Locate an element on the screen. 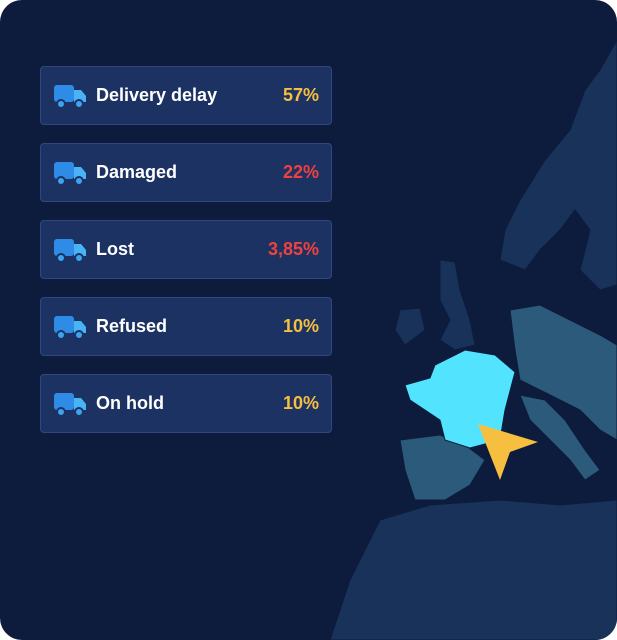 The width and height of the screenshot is (617, 640). issue-value: 3,85% is located at coordinates (293, 249).